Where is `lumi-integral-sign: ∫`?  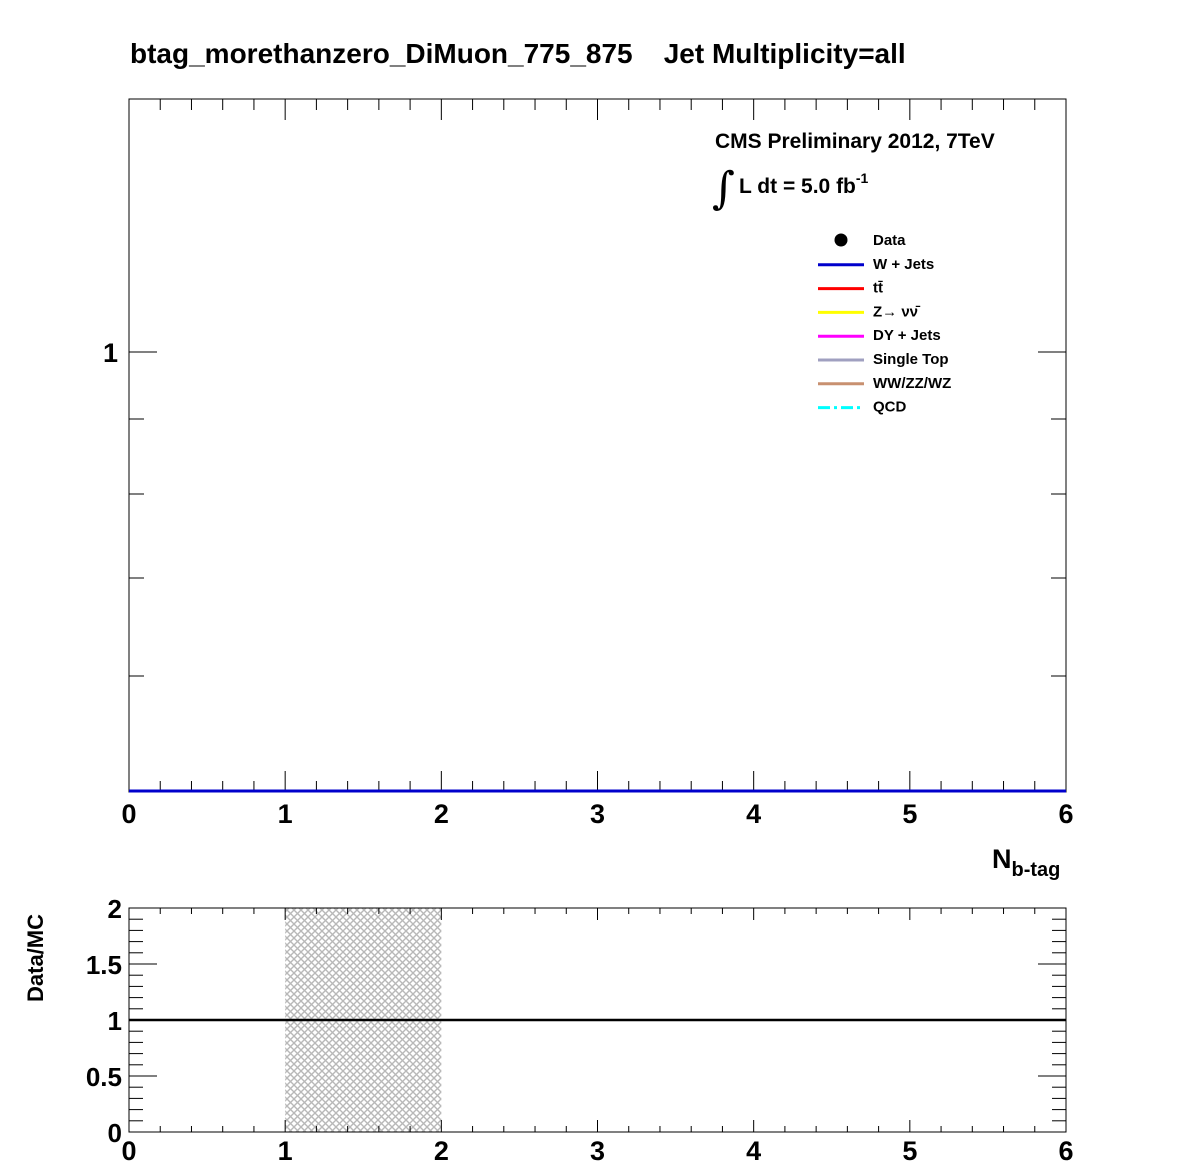
lumi-integral-sign: ∫ is located at coordinates (723, 188).